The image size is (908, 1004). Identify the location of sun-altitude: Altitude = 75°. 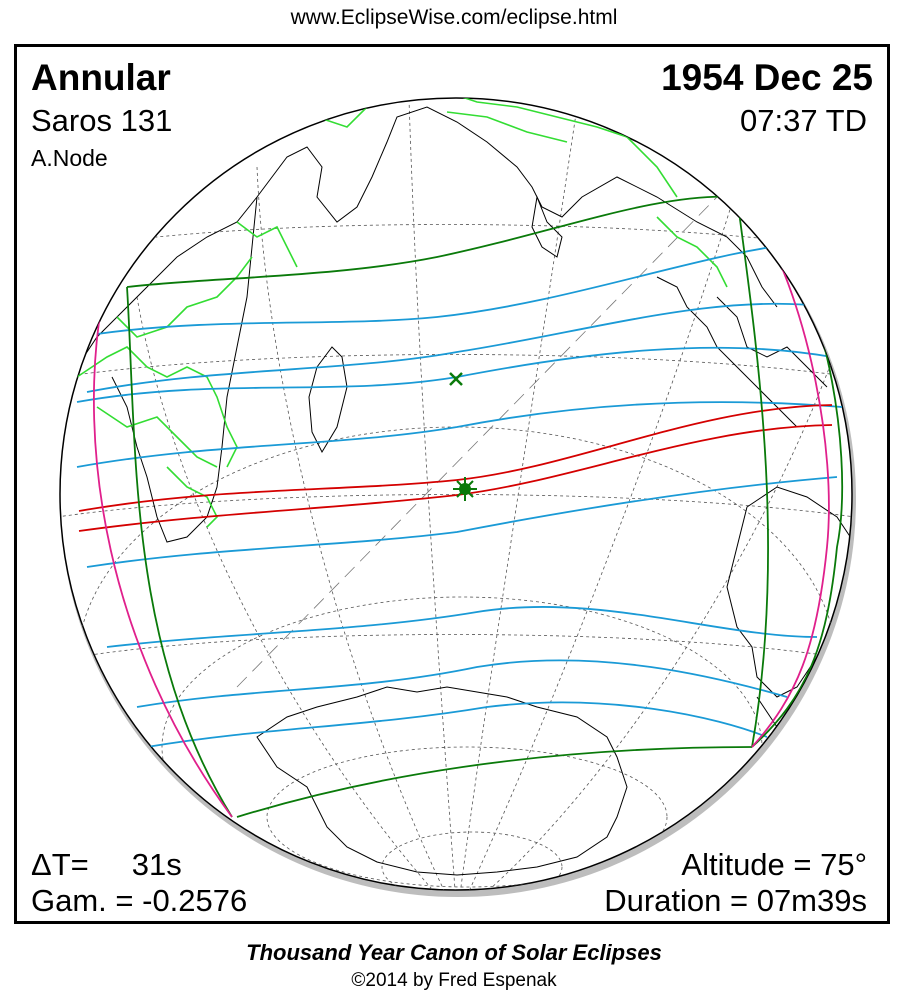
(774, 864).